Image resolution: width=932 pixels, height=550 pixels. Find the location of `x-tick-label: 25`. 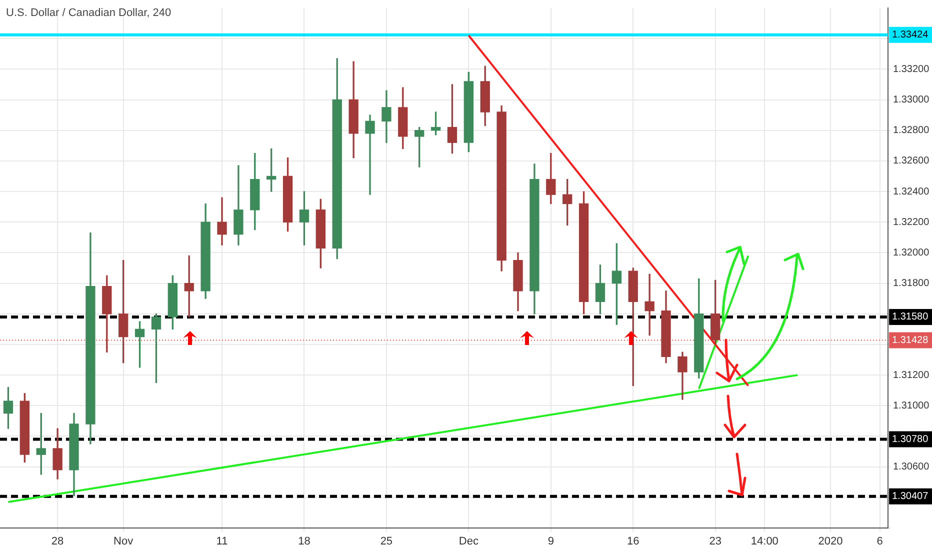

x-tick-label: 25 is located at coordinates (386, 542).